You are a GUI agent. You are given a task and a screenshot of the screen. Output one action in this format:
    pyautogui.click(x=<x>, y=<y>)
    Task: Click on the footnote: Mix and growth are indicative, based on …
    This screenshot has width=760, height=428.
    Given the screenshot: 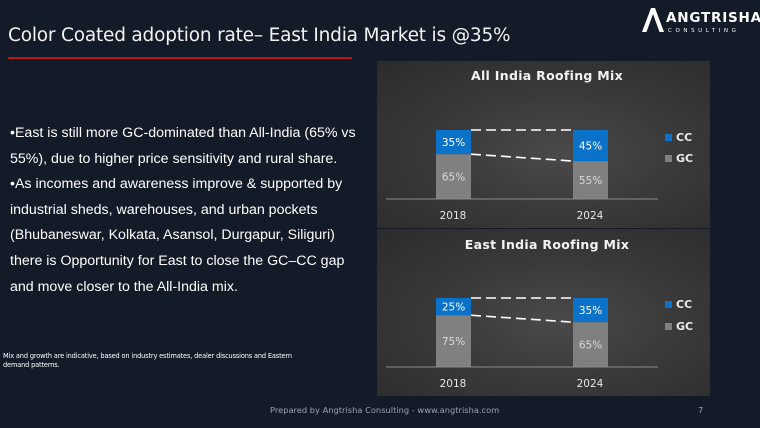 What is the action you would take?
    pyautogui.click(x=147, y=360)
    